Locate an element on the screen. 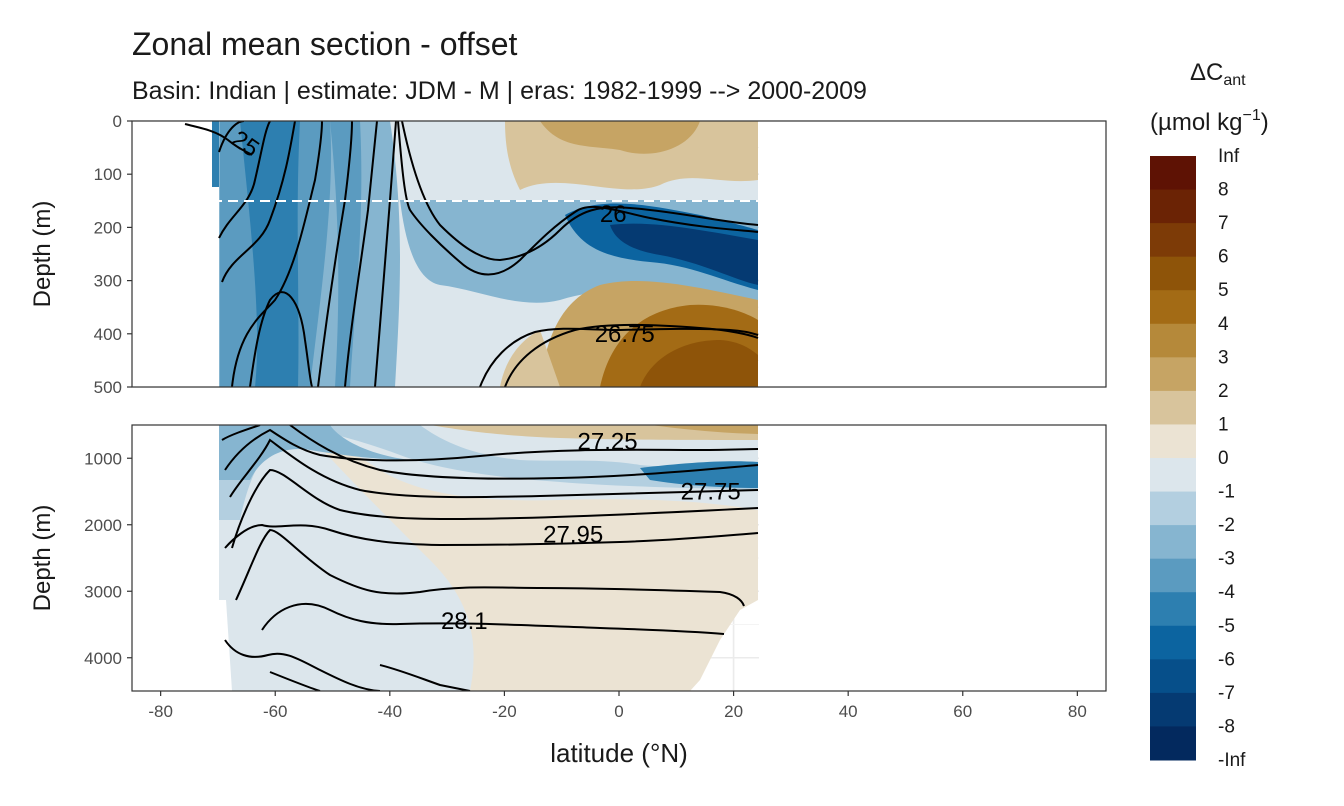 The height and width of the screenshot is (806, 1344). y-tick-label: 200 is located at coordinates (108, 227).